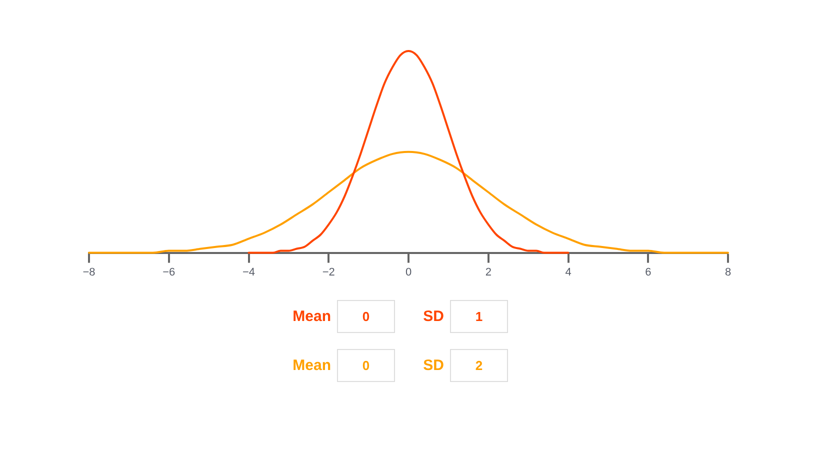  What do you see at coordinates (169, 272) in the screenshot?
I see `x-tick-label: −6` at bounding box center [169, 272].